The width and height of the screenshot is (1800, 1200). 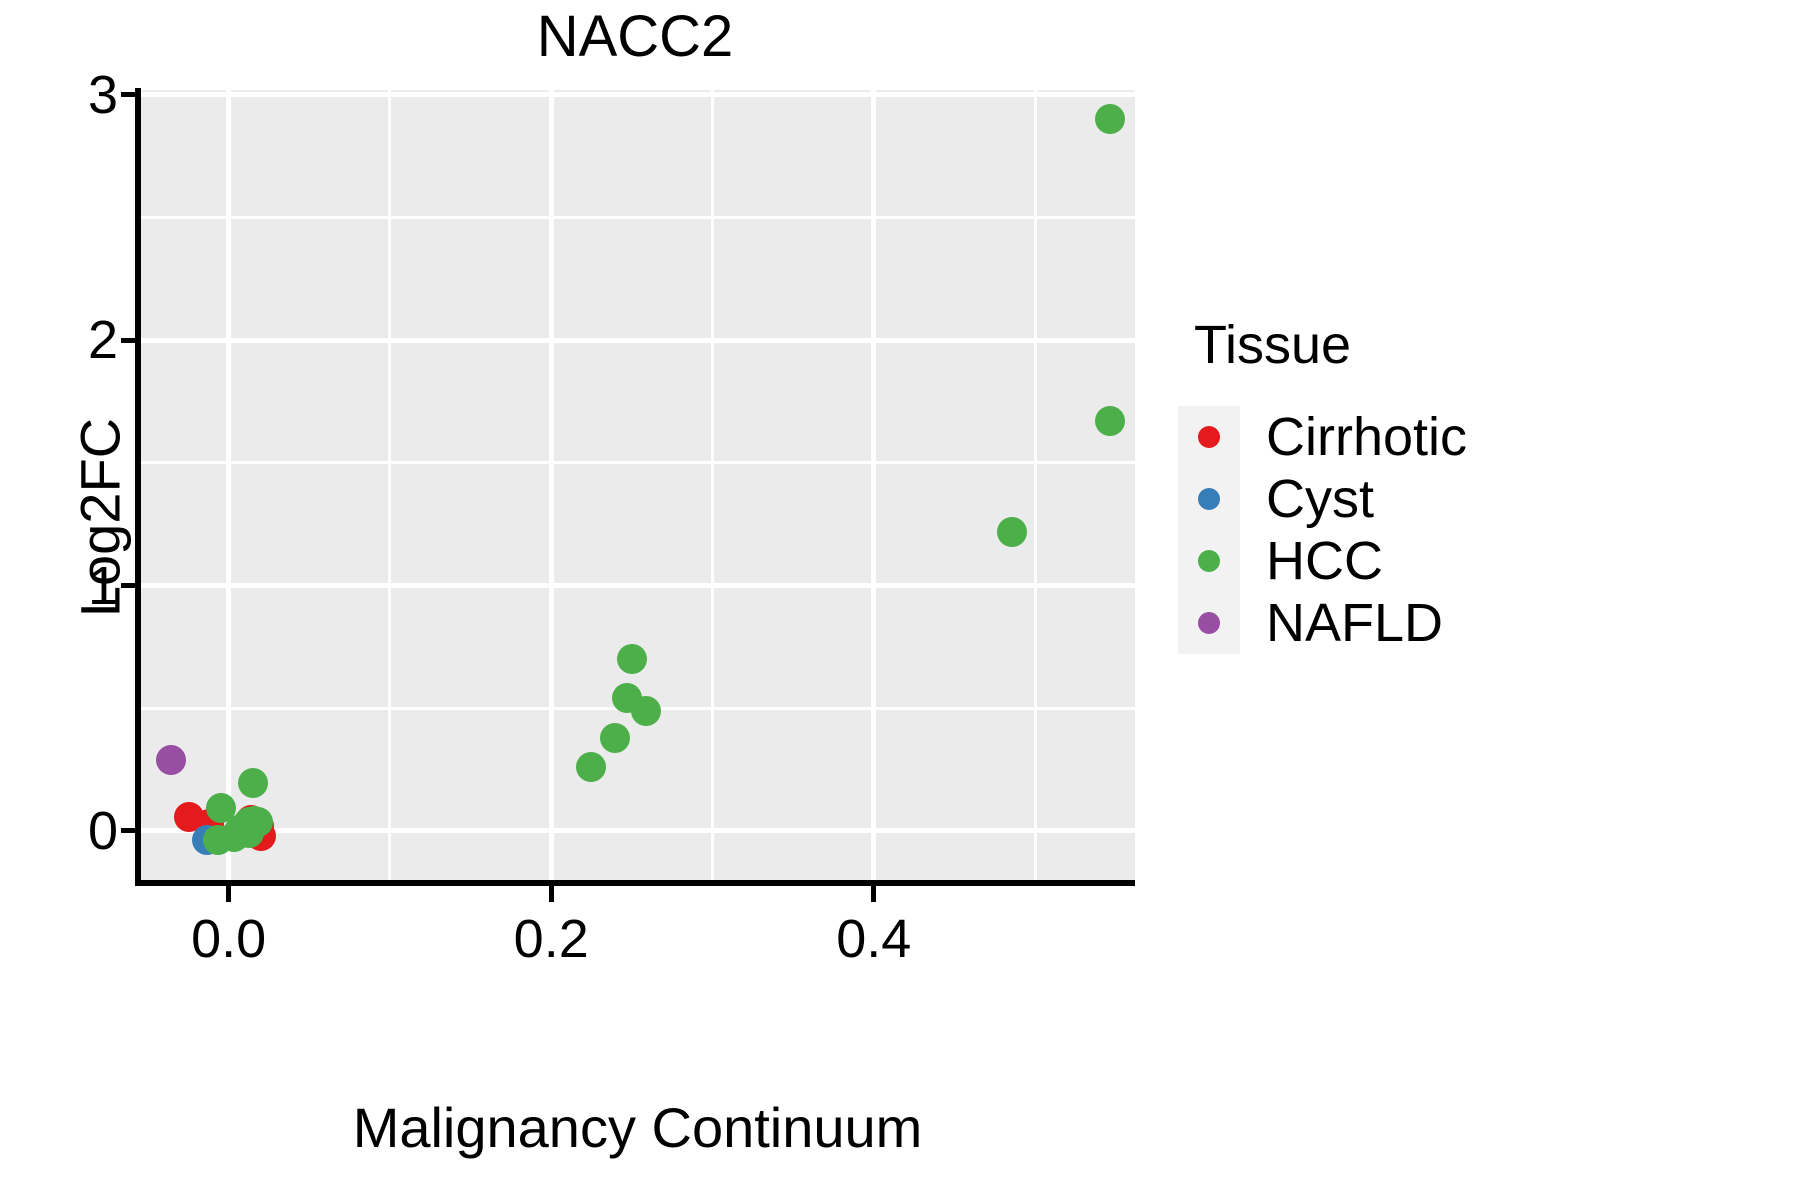 What do you see at coordinates (1478, 437) in the screenshot?
I see `legend-item-cirrhotic: Cirrhotic` at bounding box center [1478, 437].